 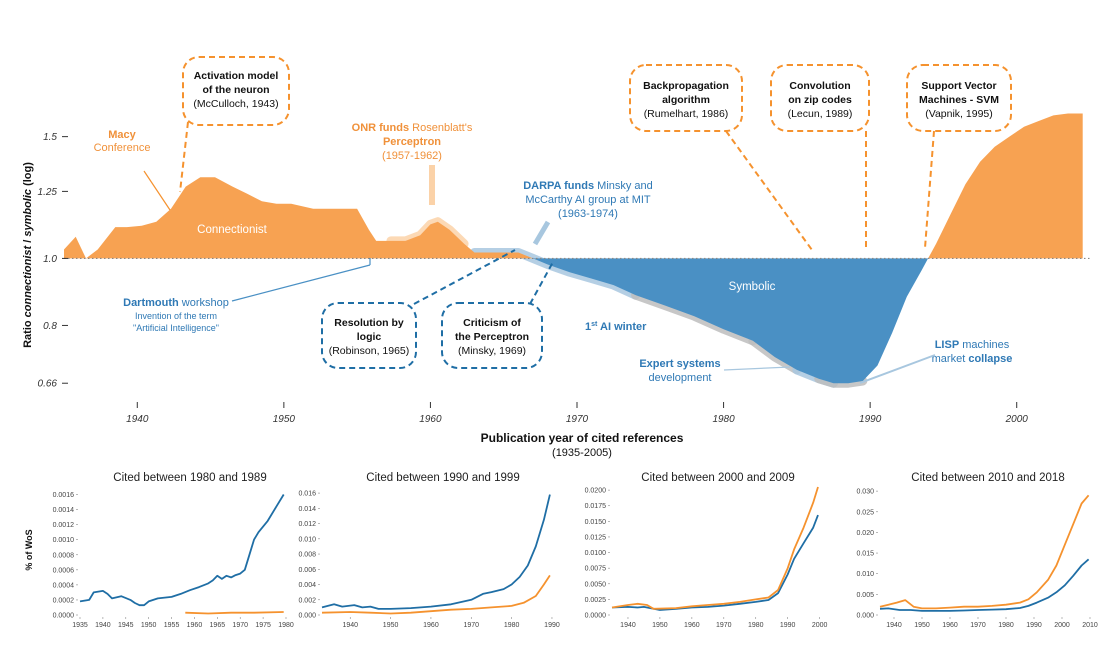 I want to click on lisp-subtitle: market collapse, so click(x=972, y=359).